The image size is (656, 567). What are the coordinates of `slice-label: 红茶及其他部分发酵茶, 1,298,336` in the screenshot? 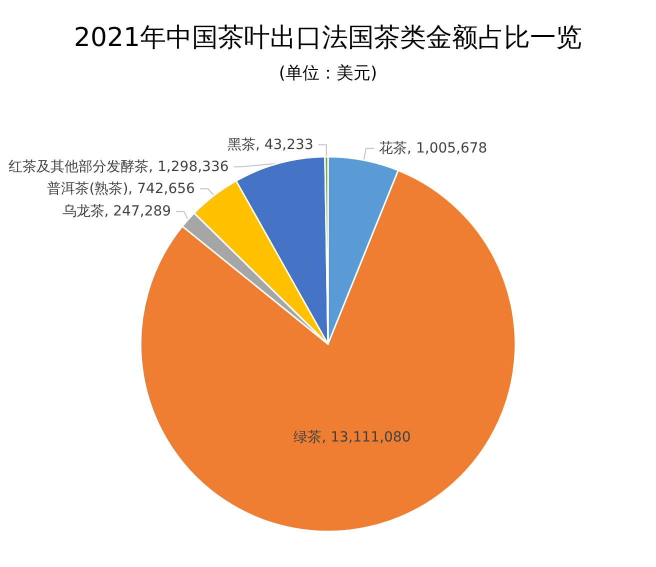 It's located at (118, 166).